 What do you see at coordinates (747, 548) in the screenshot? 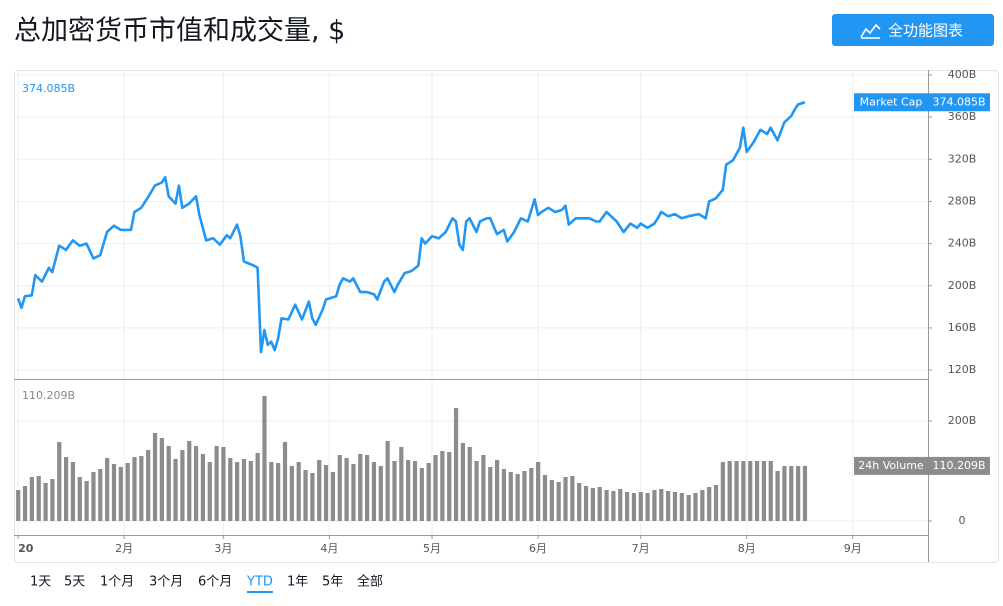
I see `x-tick-label: 8月` at bounding box center [747, 548].